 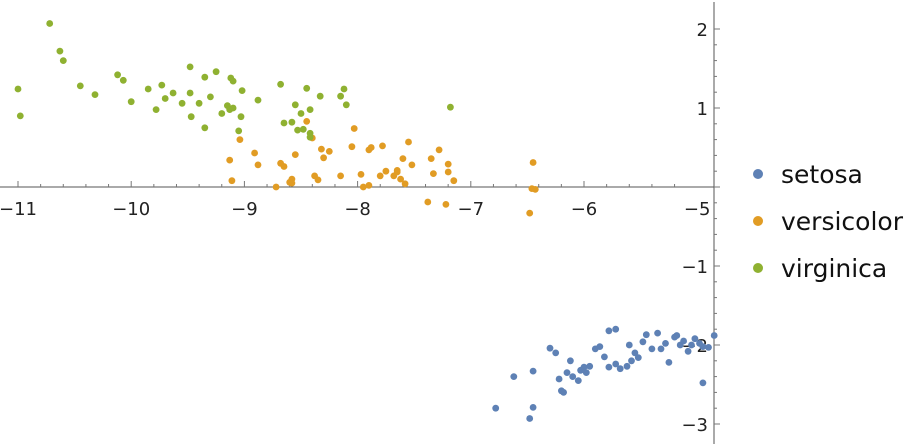 I want to click on legend: setosa versicolor virginica, so click(x=828, y=221).